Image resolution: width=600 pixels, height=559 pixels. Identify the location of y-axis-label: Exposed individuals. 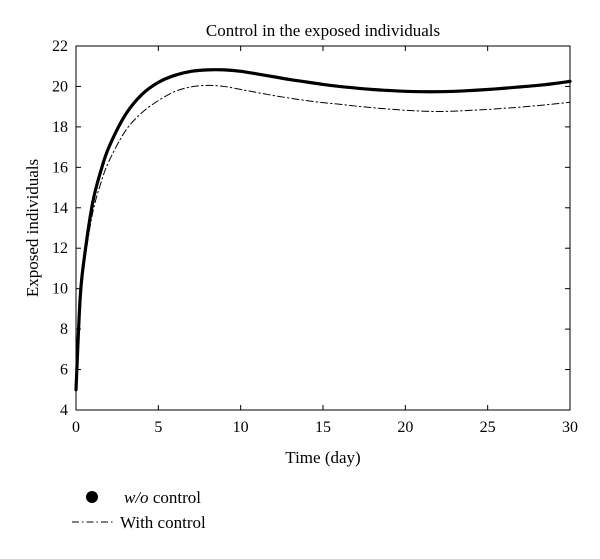
(32, 228).